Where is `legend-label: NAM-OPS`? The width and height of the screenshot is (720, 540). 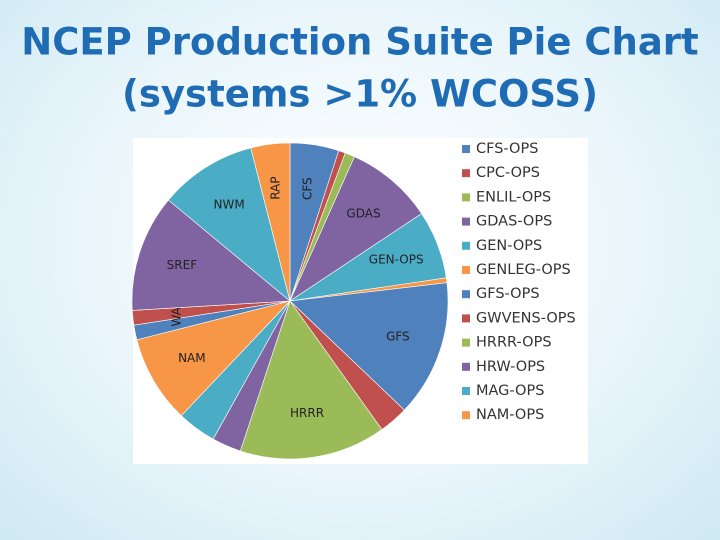 legend-label: NAM-OPS is located at coordinates (510, 415).